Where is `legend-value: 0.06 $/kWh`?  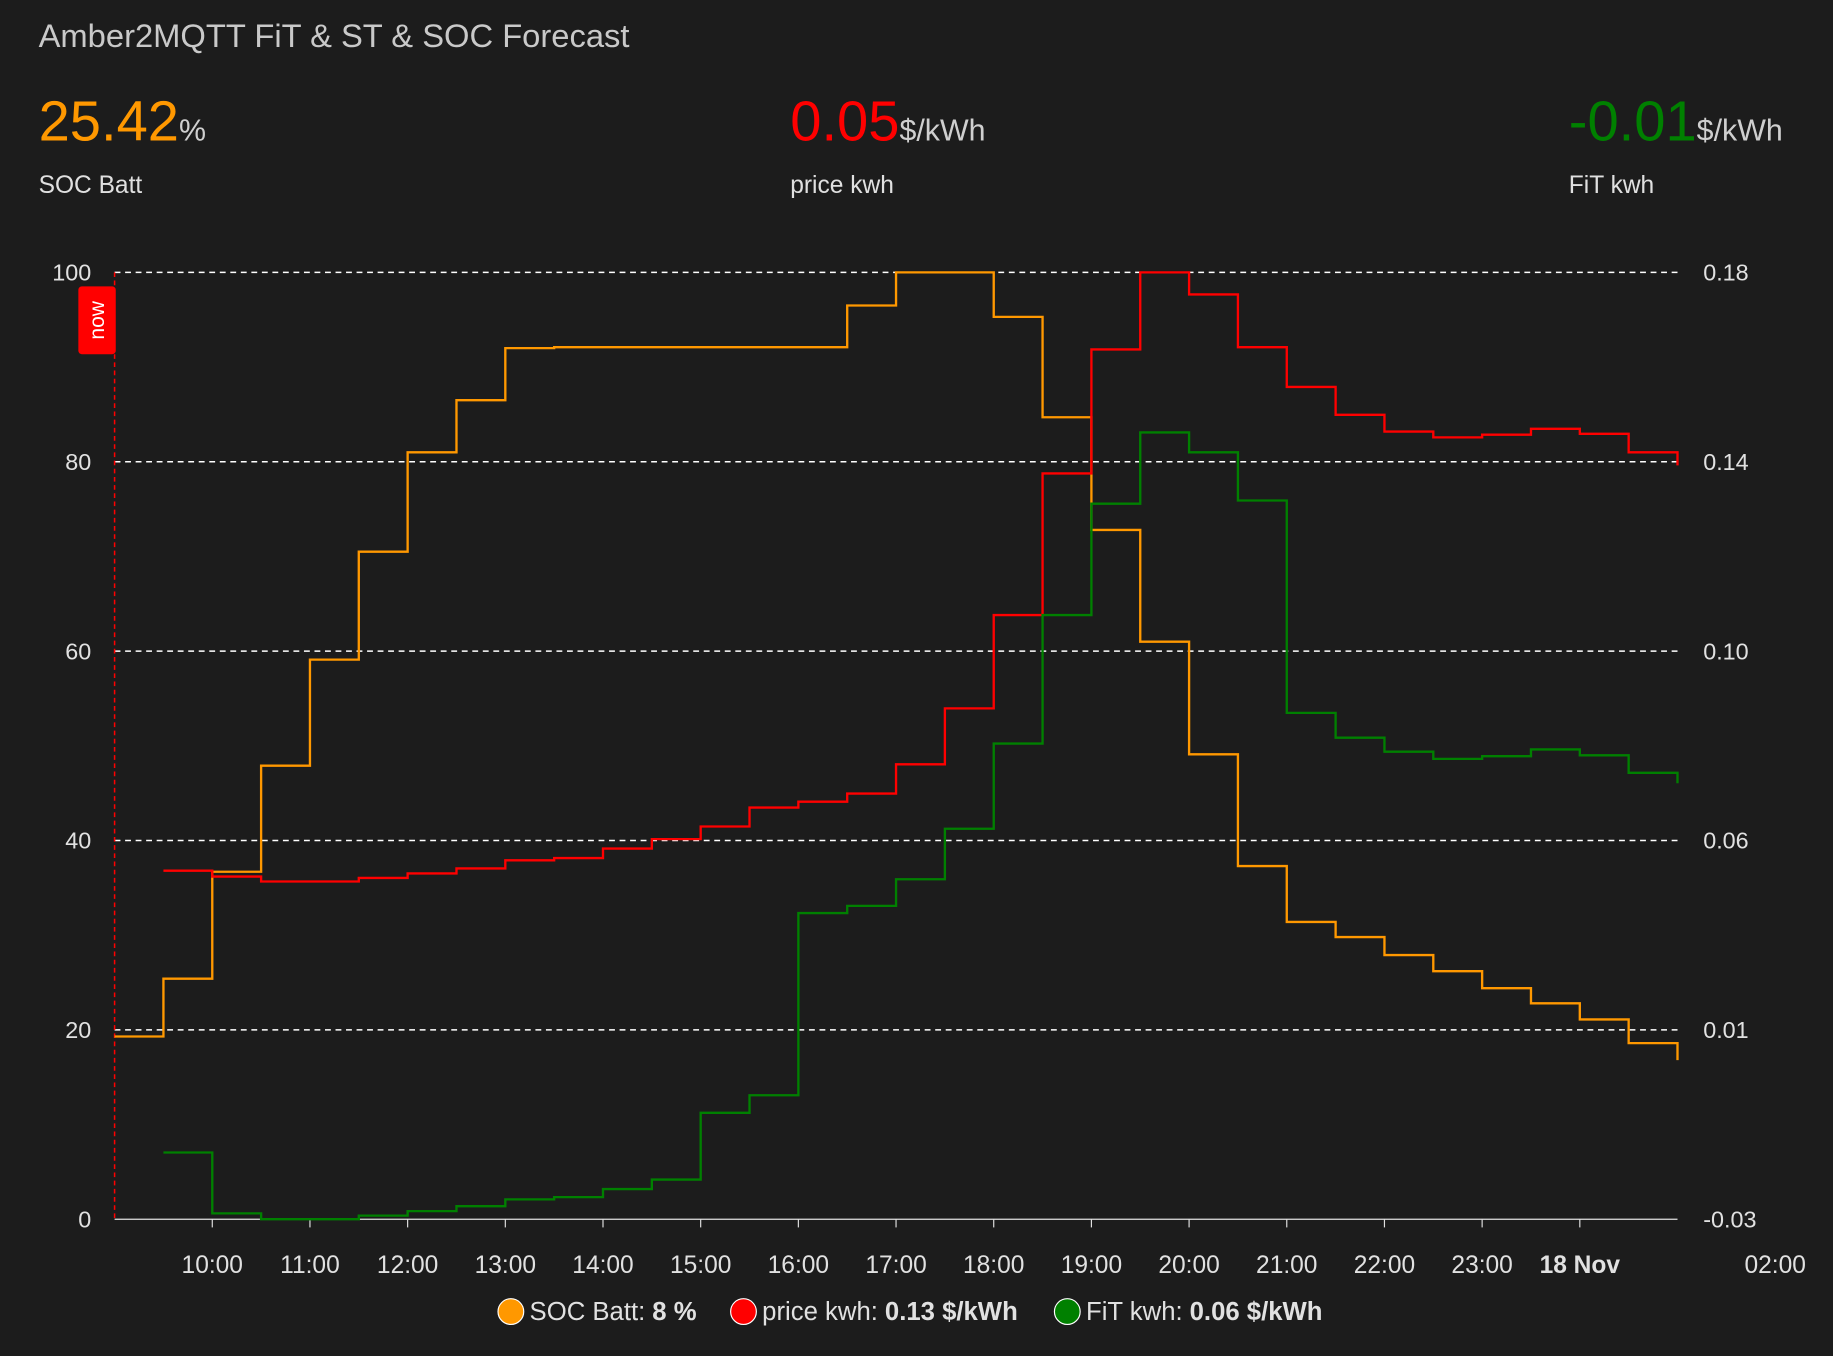
legend-value: 0.06 $/kWh is located at coordinates (1256, 1312).